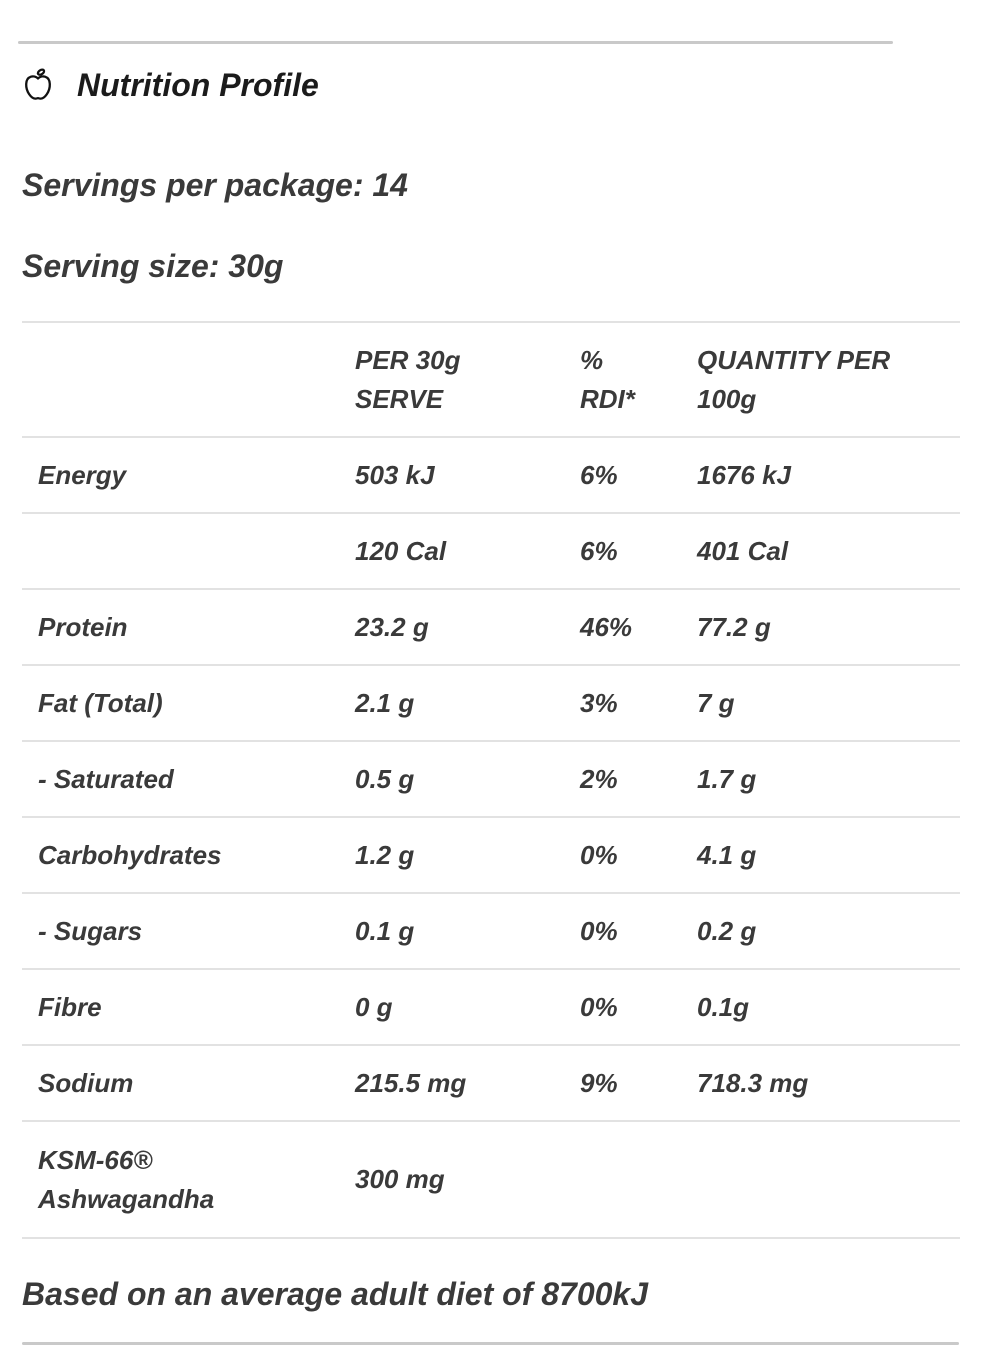 The height and width of the screenshot is (1355, 986). Describe the element at coordinates (38, 85) in the screenshot. I see `apple-icon` at that location.